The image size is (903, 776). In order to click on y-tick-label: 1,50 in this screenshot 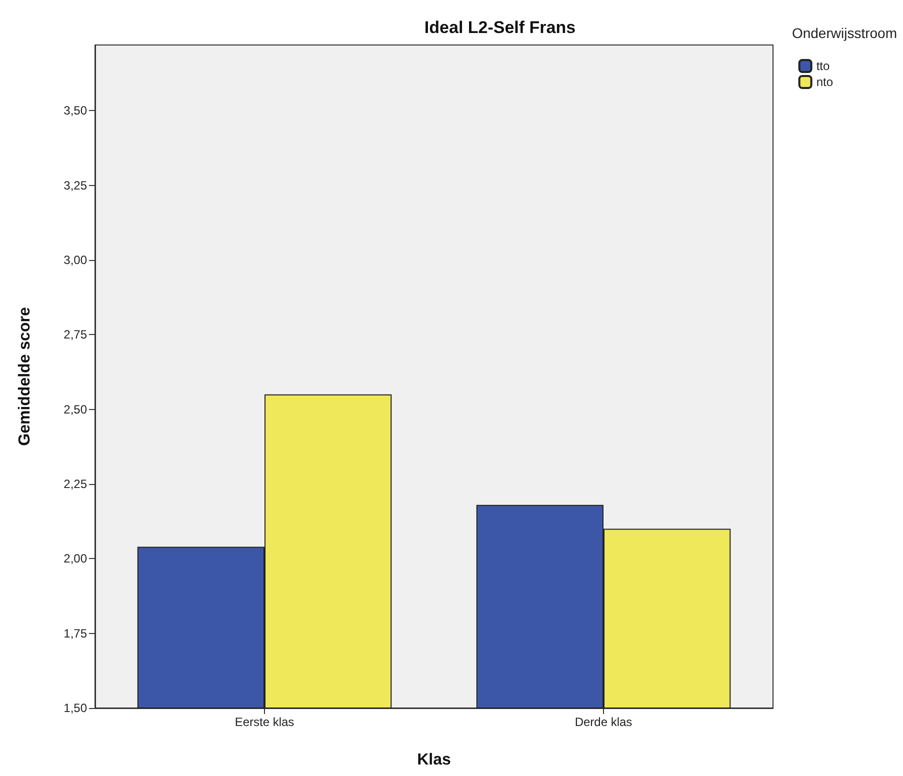, I will do `click(76, 708)`.